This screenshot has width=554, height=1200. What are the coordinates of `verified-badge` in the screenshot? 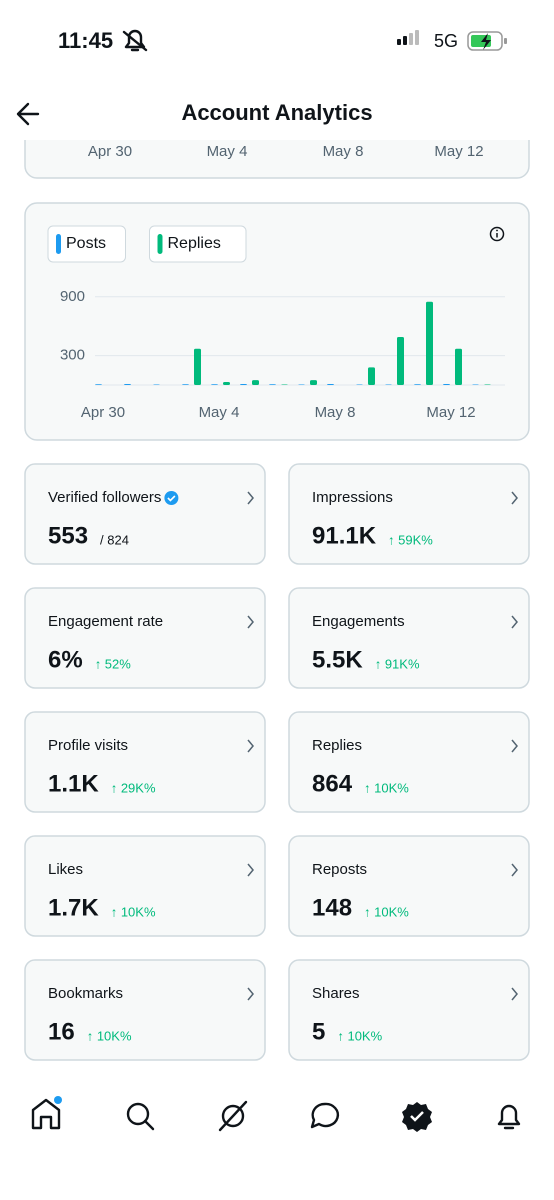 It's located at (171, 498).